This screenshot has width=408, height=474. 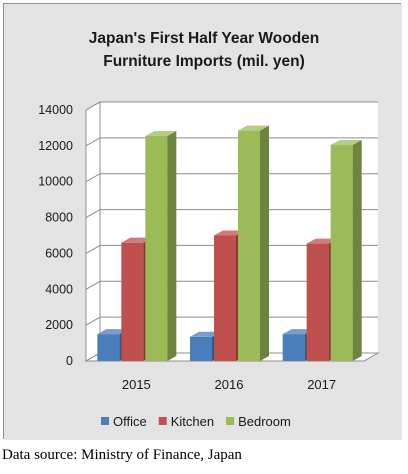 What do you see at coordinates (113, 332) in the screenshot?
I see `bar-top-office-2015` at bounding box center [113, 332].